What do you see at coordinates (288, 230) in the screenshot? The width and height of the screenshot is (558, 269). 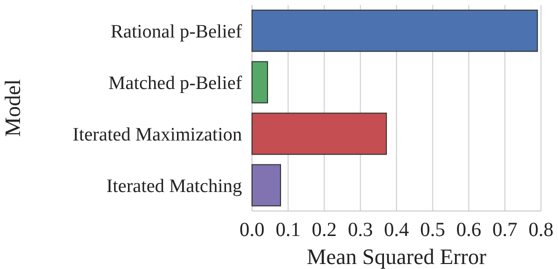 I see `x-tick-label: 0.1` at bounding box center [288, 230].